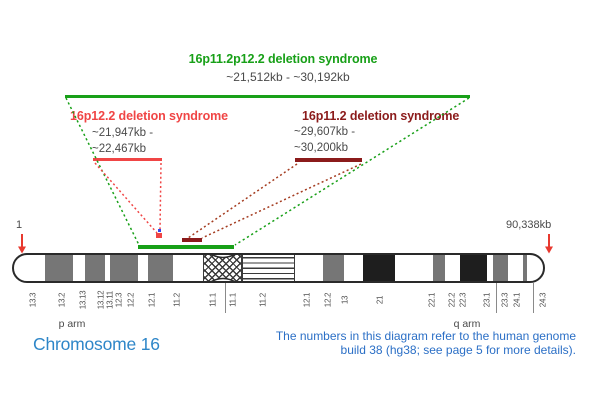 This screenshot has height=400, width=600. I want to click on band-label-13.3: 13.3, so click(33, 300).